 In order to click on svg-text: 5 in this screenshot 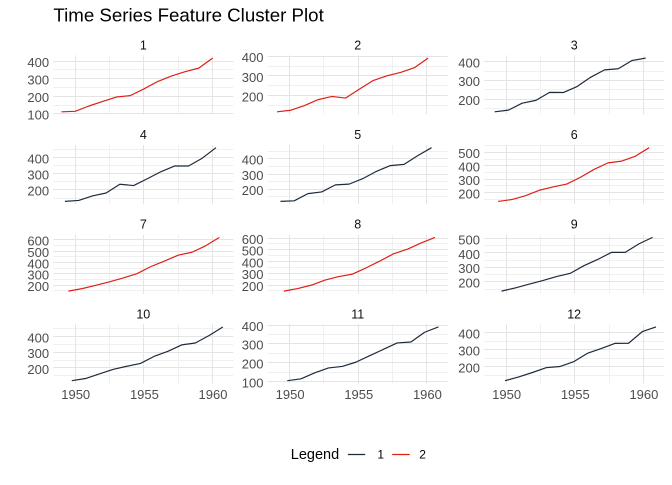, I will do `click(357, 135)`.